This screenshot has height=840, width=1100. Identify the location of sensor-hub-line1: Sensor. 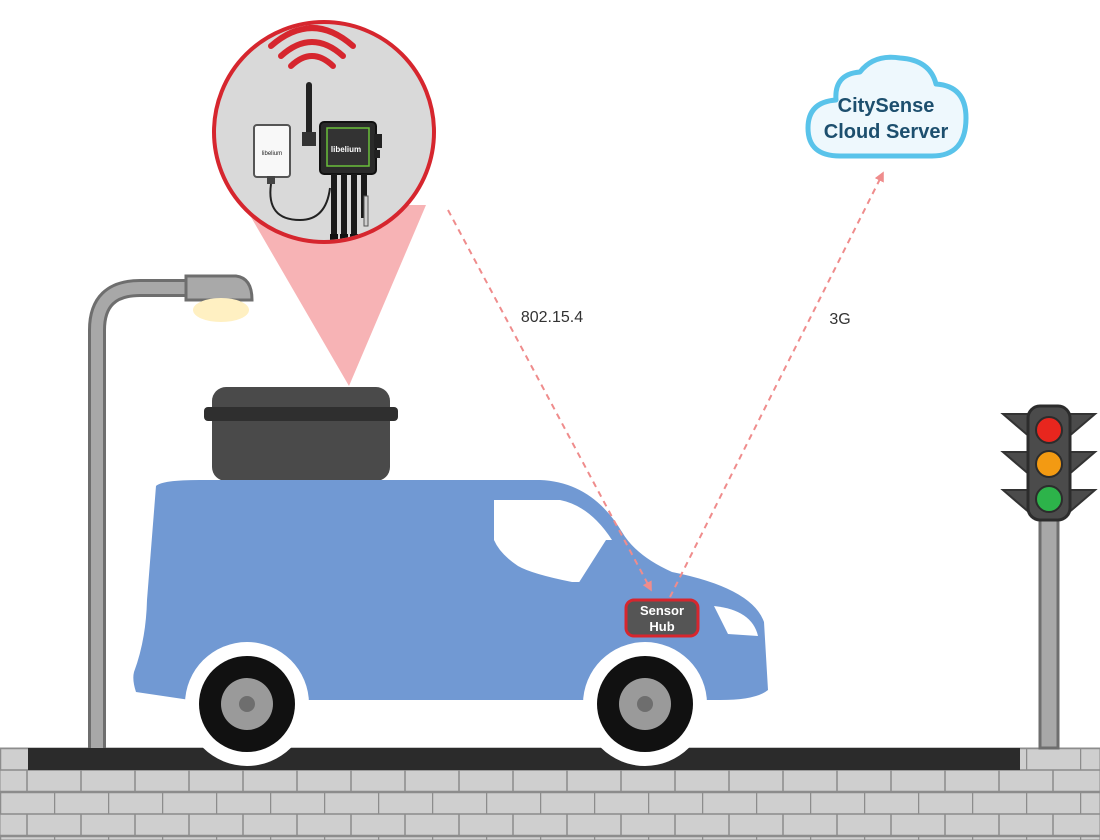
(662, 610).